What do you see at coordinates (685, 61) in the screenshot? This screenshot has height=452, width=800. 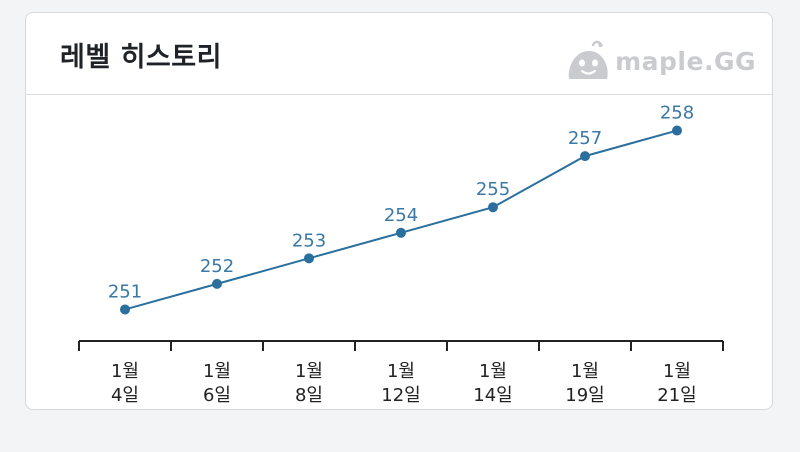 I see `logo-text: maple.GG` at bounding box center [685, 61].